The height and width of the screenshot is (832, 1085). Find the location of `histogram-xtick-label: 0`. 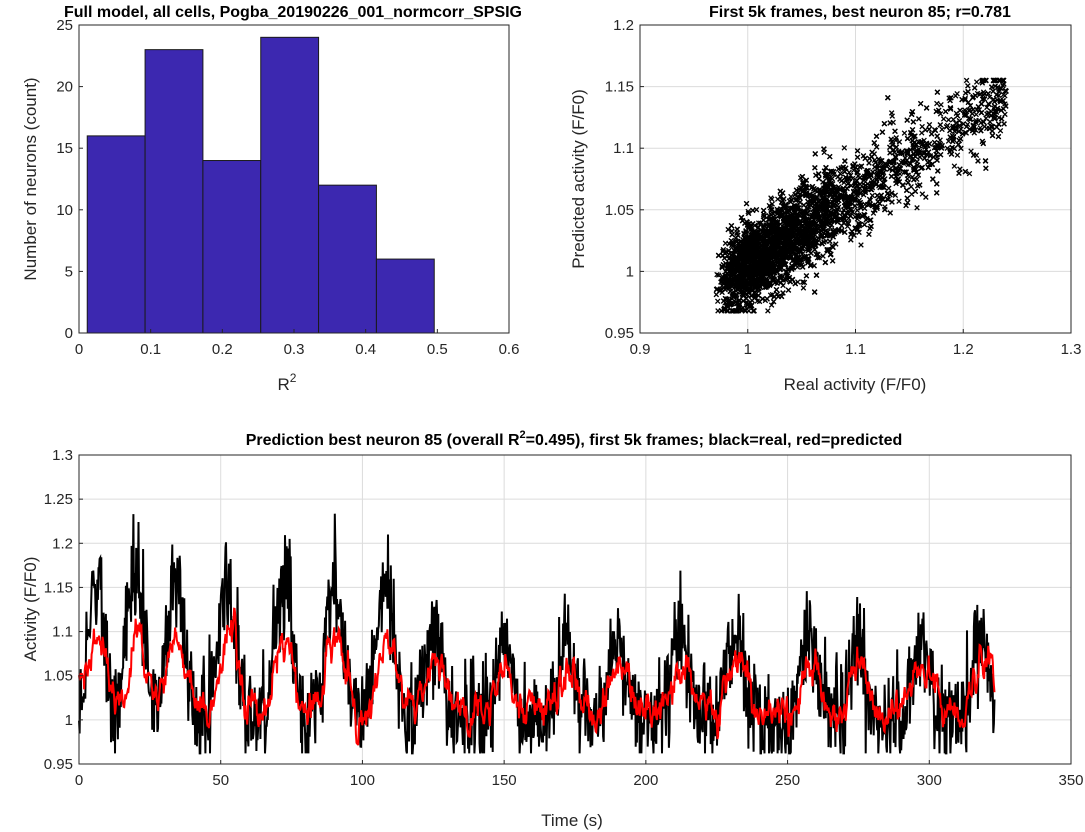

histogram-xtick-label: 0 is located at coordinates (79, 349).